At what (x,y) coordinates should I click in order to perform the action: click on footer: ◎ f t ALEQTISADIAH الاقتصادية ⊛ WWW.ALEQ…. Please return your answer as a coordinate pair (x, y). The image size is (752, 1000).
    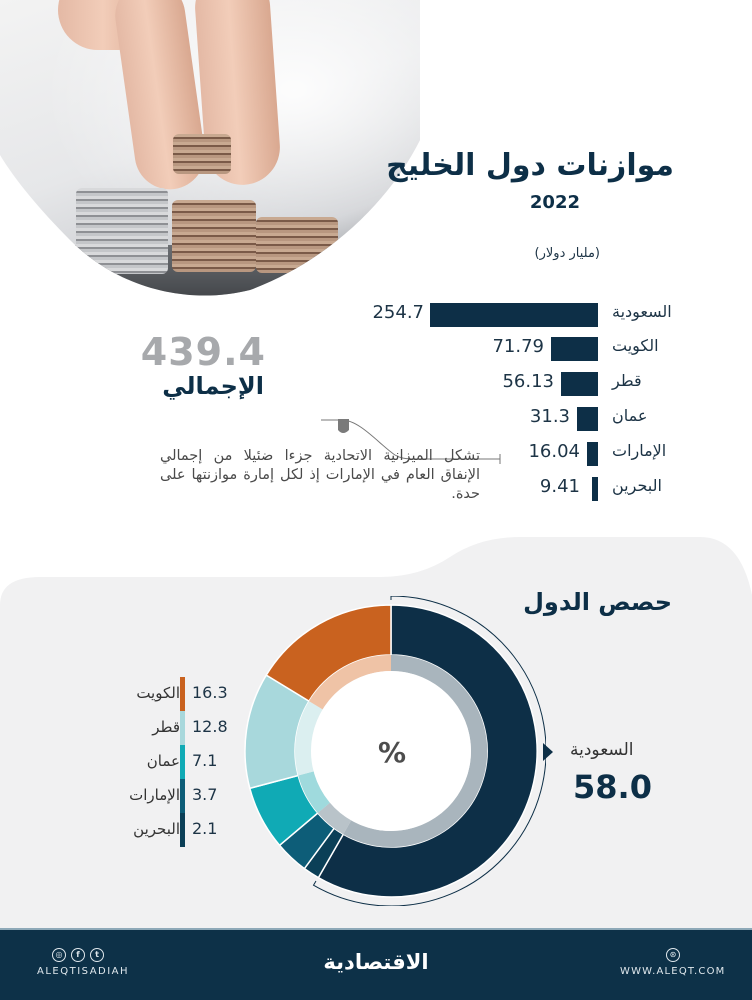
    Looking at the image, I should click on (376, 964).